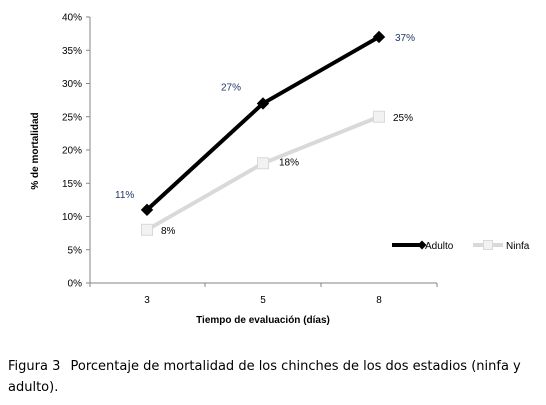 The height and width of the screenshot is (405, 546). I want to click on x-tick-label: 5, so click(263, 300).